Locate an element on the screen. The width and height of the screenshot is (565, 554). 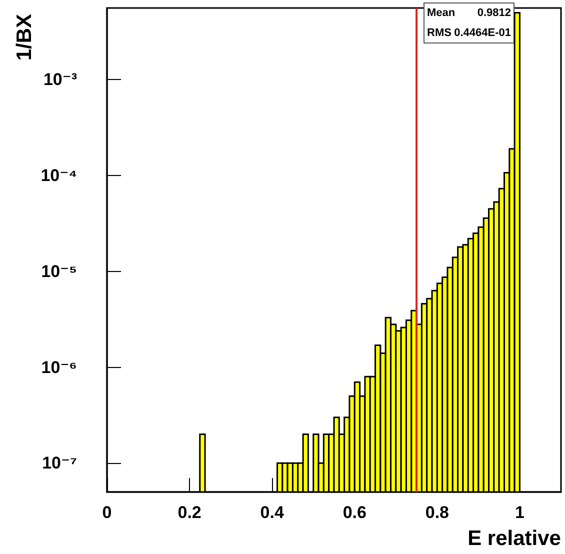
annotation: Mean is located at coordinates (441, 13).